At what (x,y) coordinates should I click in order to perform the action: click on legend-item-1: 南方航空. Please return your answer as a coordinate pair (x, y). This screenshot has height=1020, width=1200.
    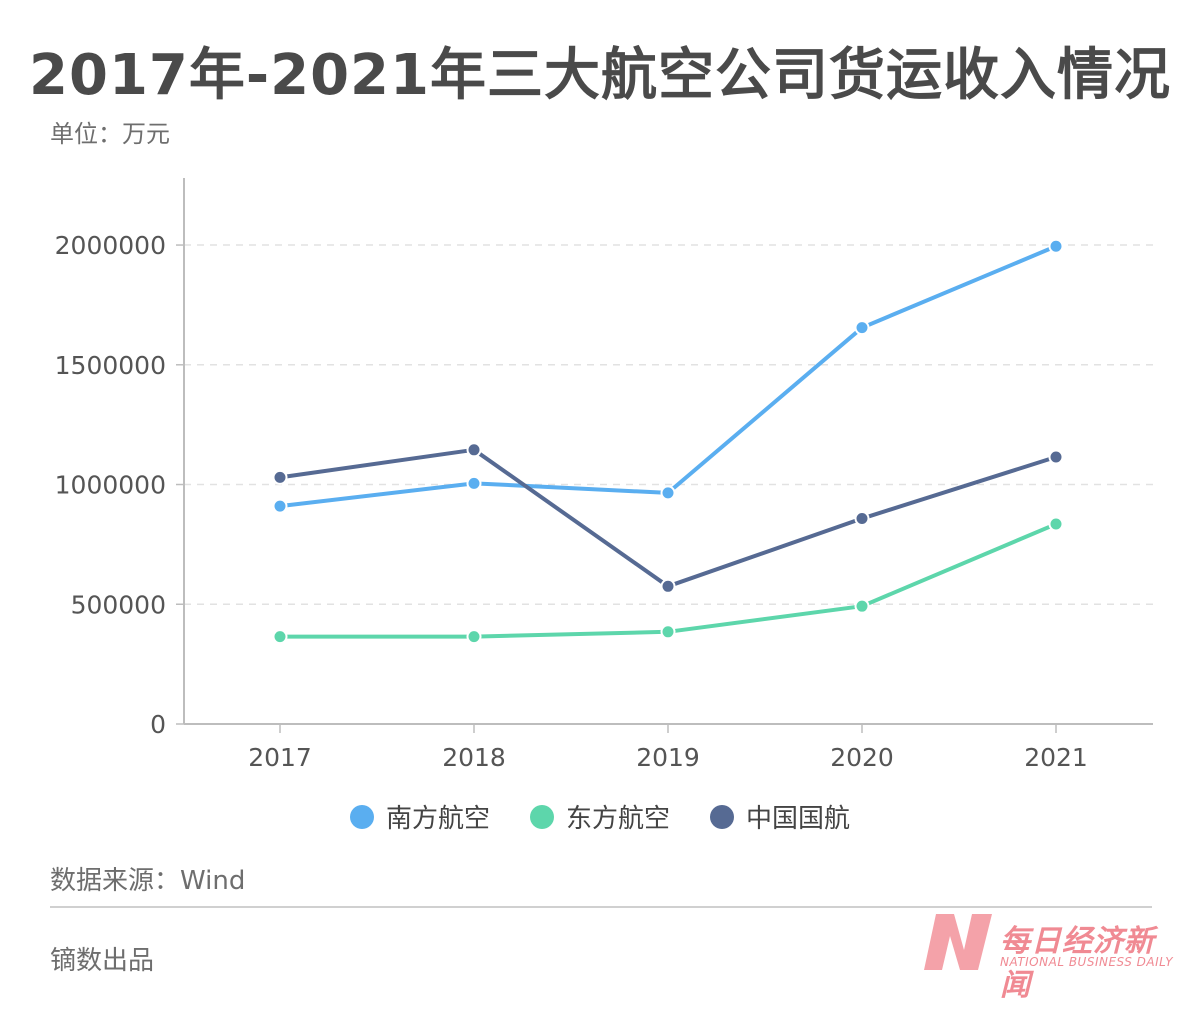
    Looking at the image, I should click on (419, 816).